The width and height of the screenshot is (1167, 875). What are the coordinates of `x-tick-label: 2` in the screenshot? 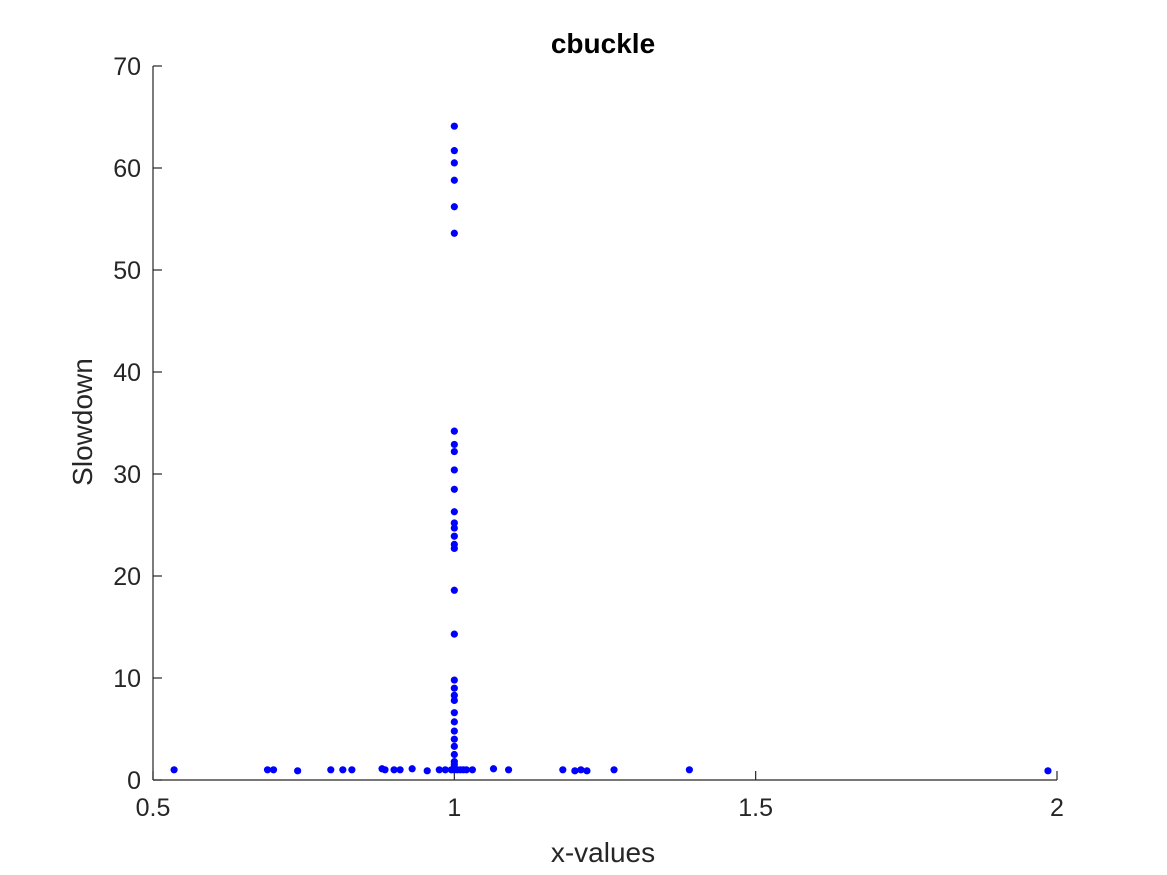 It's located at (1057, 808).